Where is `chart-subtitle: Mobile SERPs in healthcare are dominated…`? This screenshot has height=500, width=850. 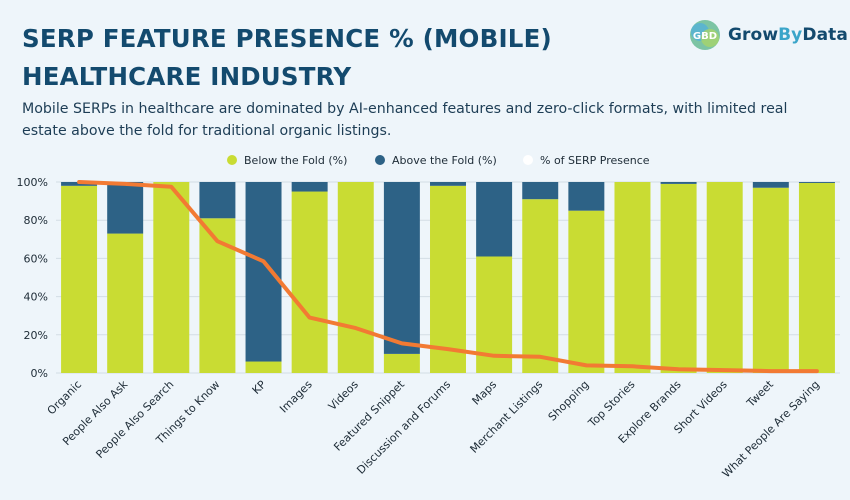 chart-subtitle: Mobile SERPs in healthcare are dominated… is located at coordinates (405, 120).